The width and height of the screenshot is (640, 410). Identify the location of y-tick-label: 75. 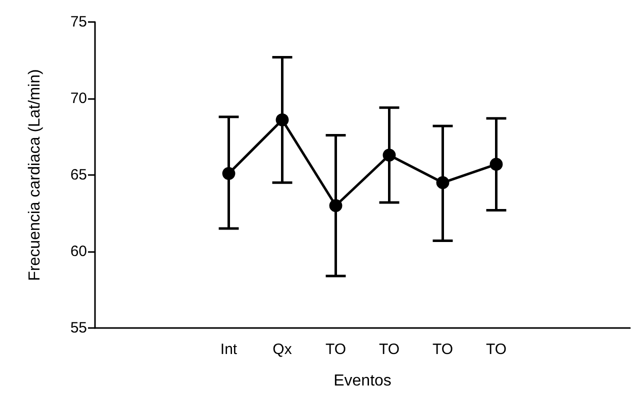
(78, 22).